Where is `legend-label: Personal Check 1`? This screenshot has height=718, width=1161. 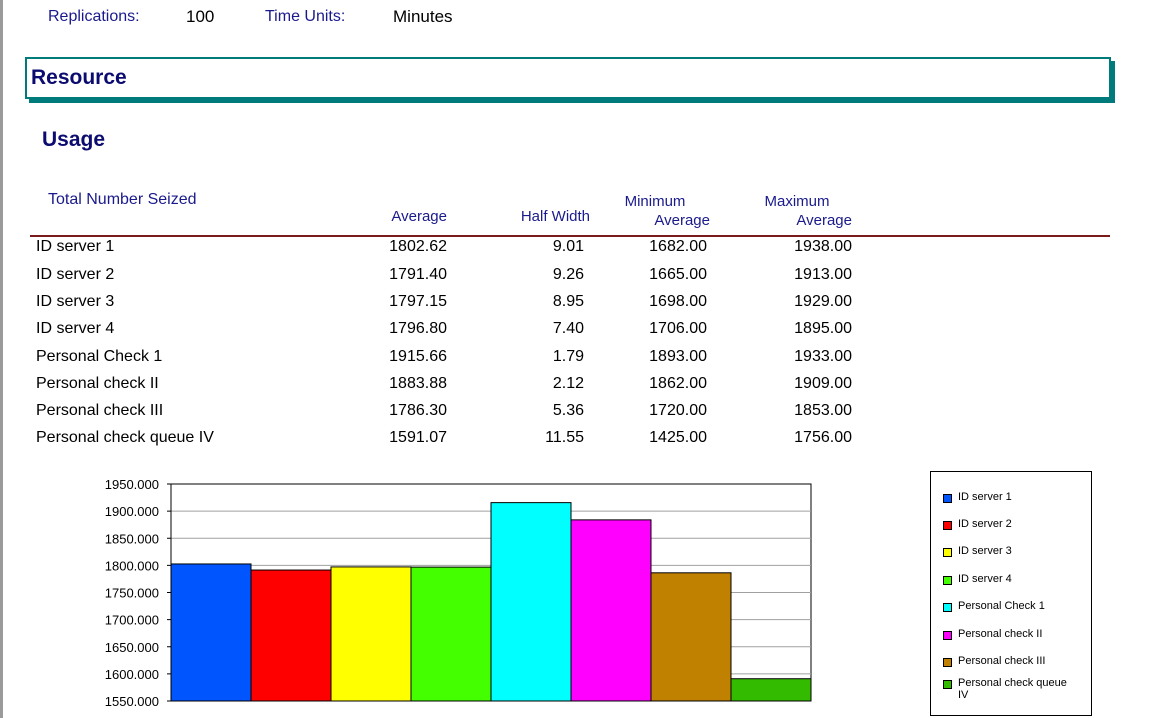
legend-label: Personal Check 1 is located at coordinates (1001, 606).